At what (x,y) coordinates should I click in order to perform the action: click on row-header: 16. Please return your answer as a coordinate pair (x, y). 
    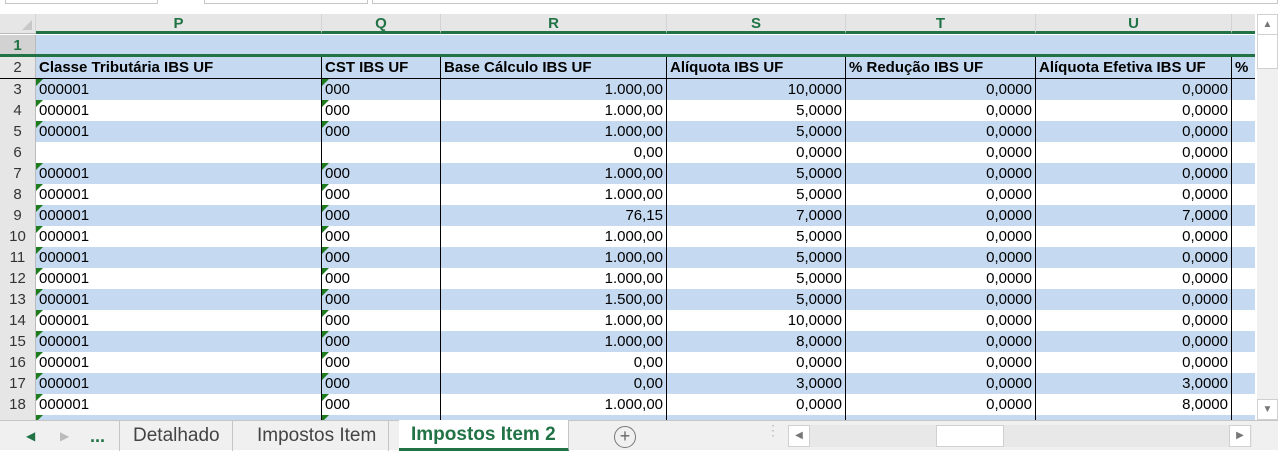
    Looking at the image, I should click on (18, 362).